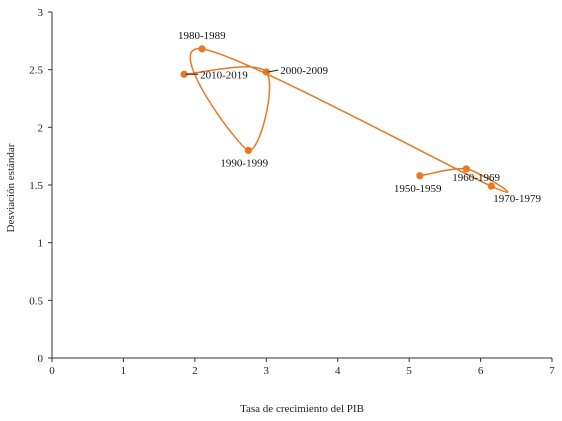 The height and width of the screenshot is (421, 562). What do you see at coordinates (36, 301) in the screenshot?
I see `y-tick-label: 0.5` at bounding box center [36, 301].